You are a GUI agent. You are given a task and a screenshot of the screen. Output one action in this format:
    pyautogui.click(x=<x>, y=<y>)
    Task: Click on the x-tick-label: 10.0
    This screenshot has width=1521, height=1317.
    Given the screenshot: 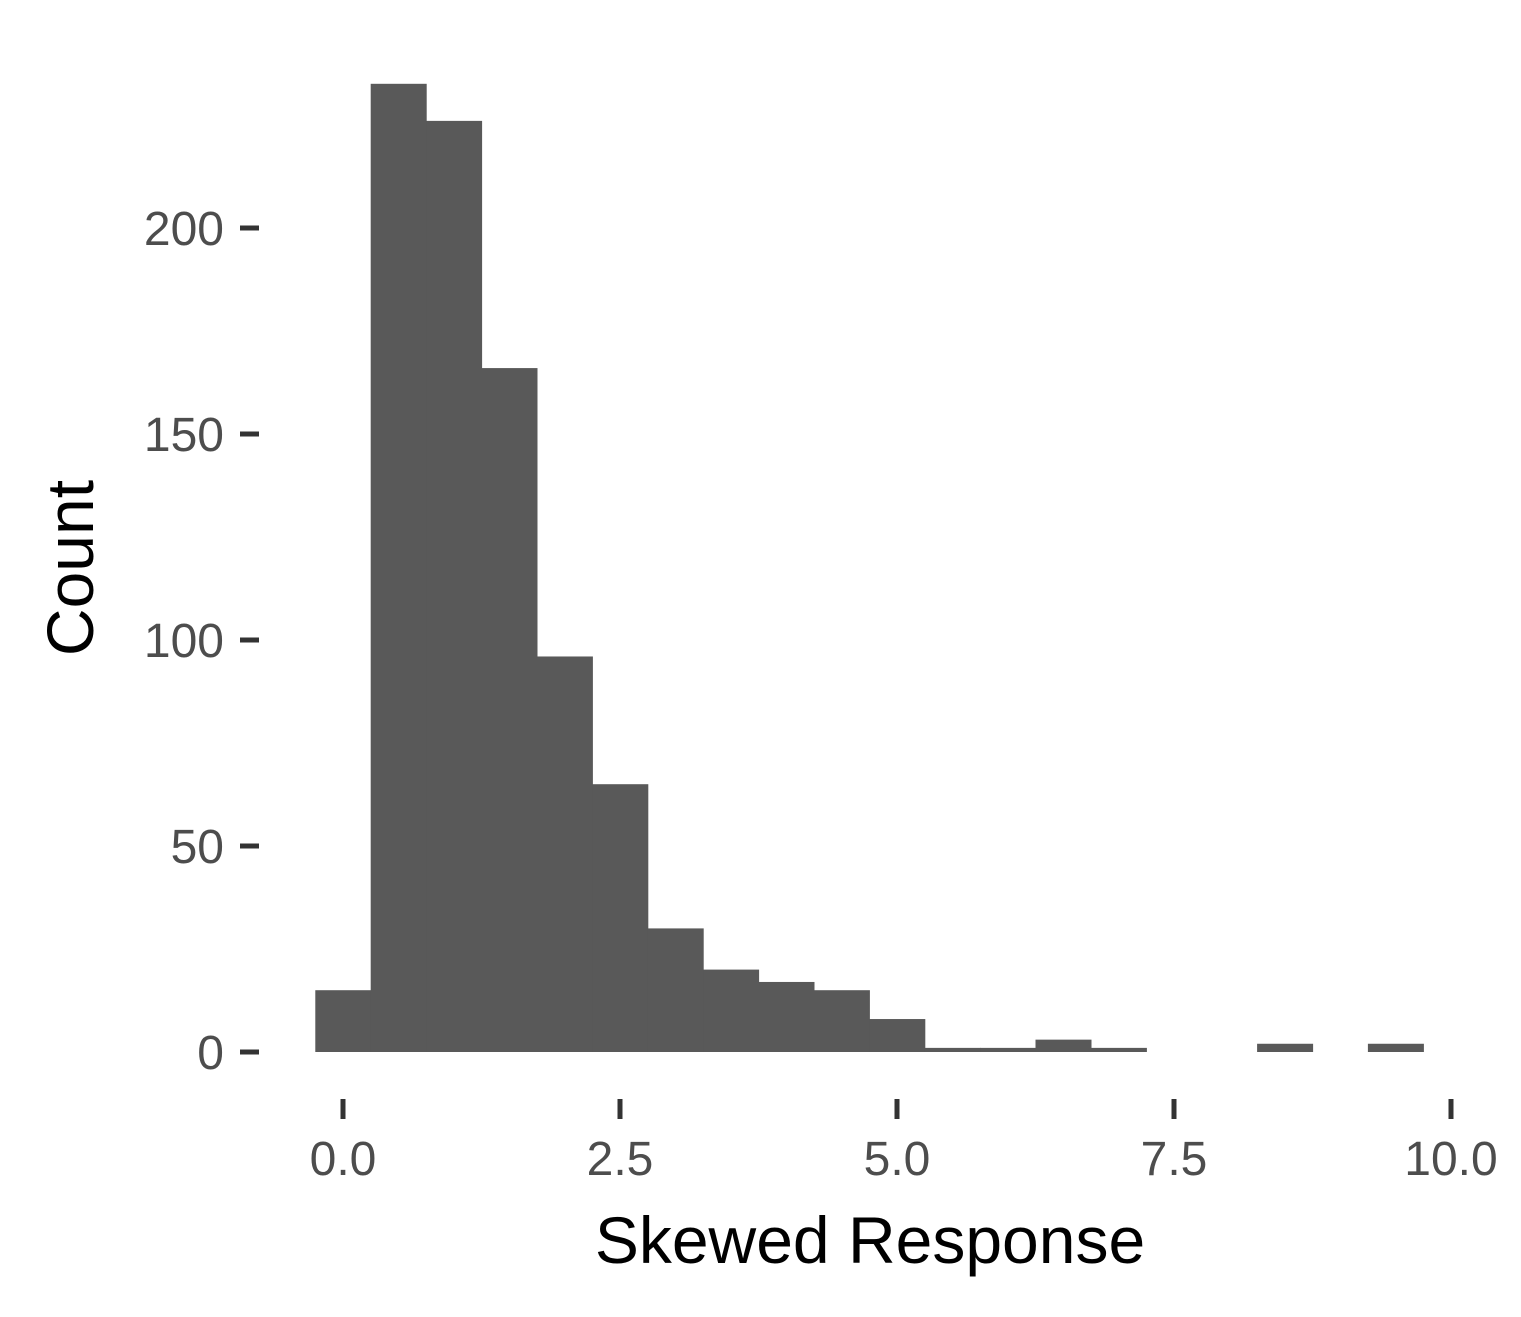 What is the action you would take?
    pyautogui.click(x=1450, y=1159)
    